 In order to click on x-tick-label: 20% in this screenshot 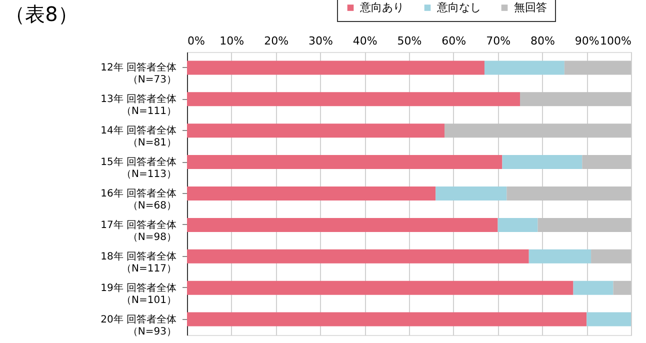, I will do `click(276, 41)`.